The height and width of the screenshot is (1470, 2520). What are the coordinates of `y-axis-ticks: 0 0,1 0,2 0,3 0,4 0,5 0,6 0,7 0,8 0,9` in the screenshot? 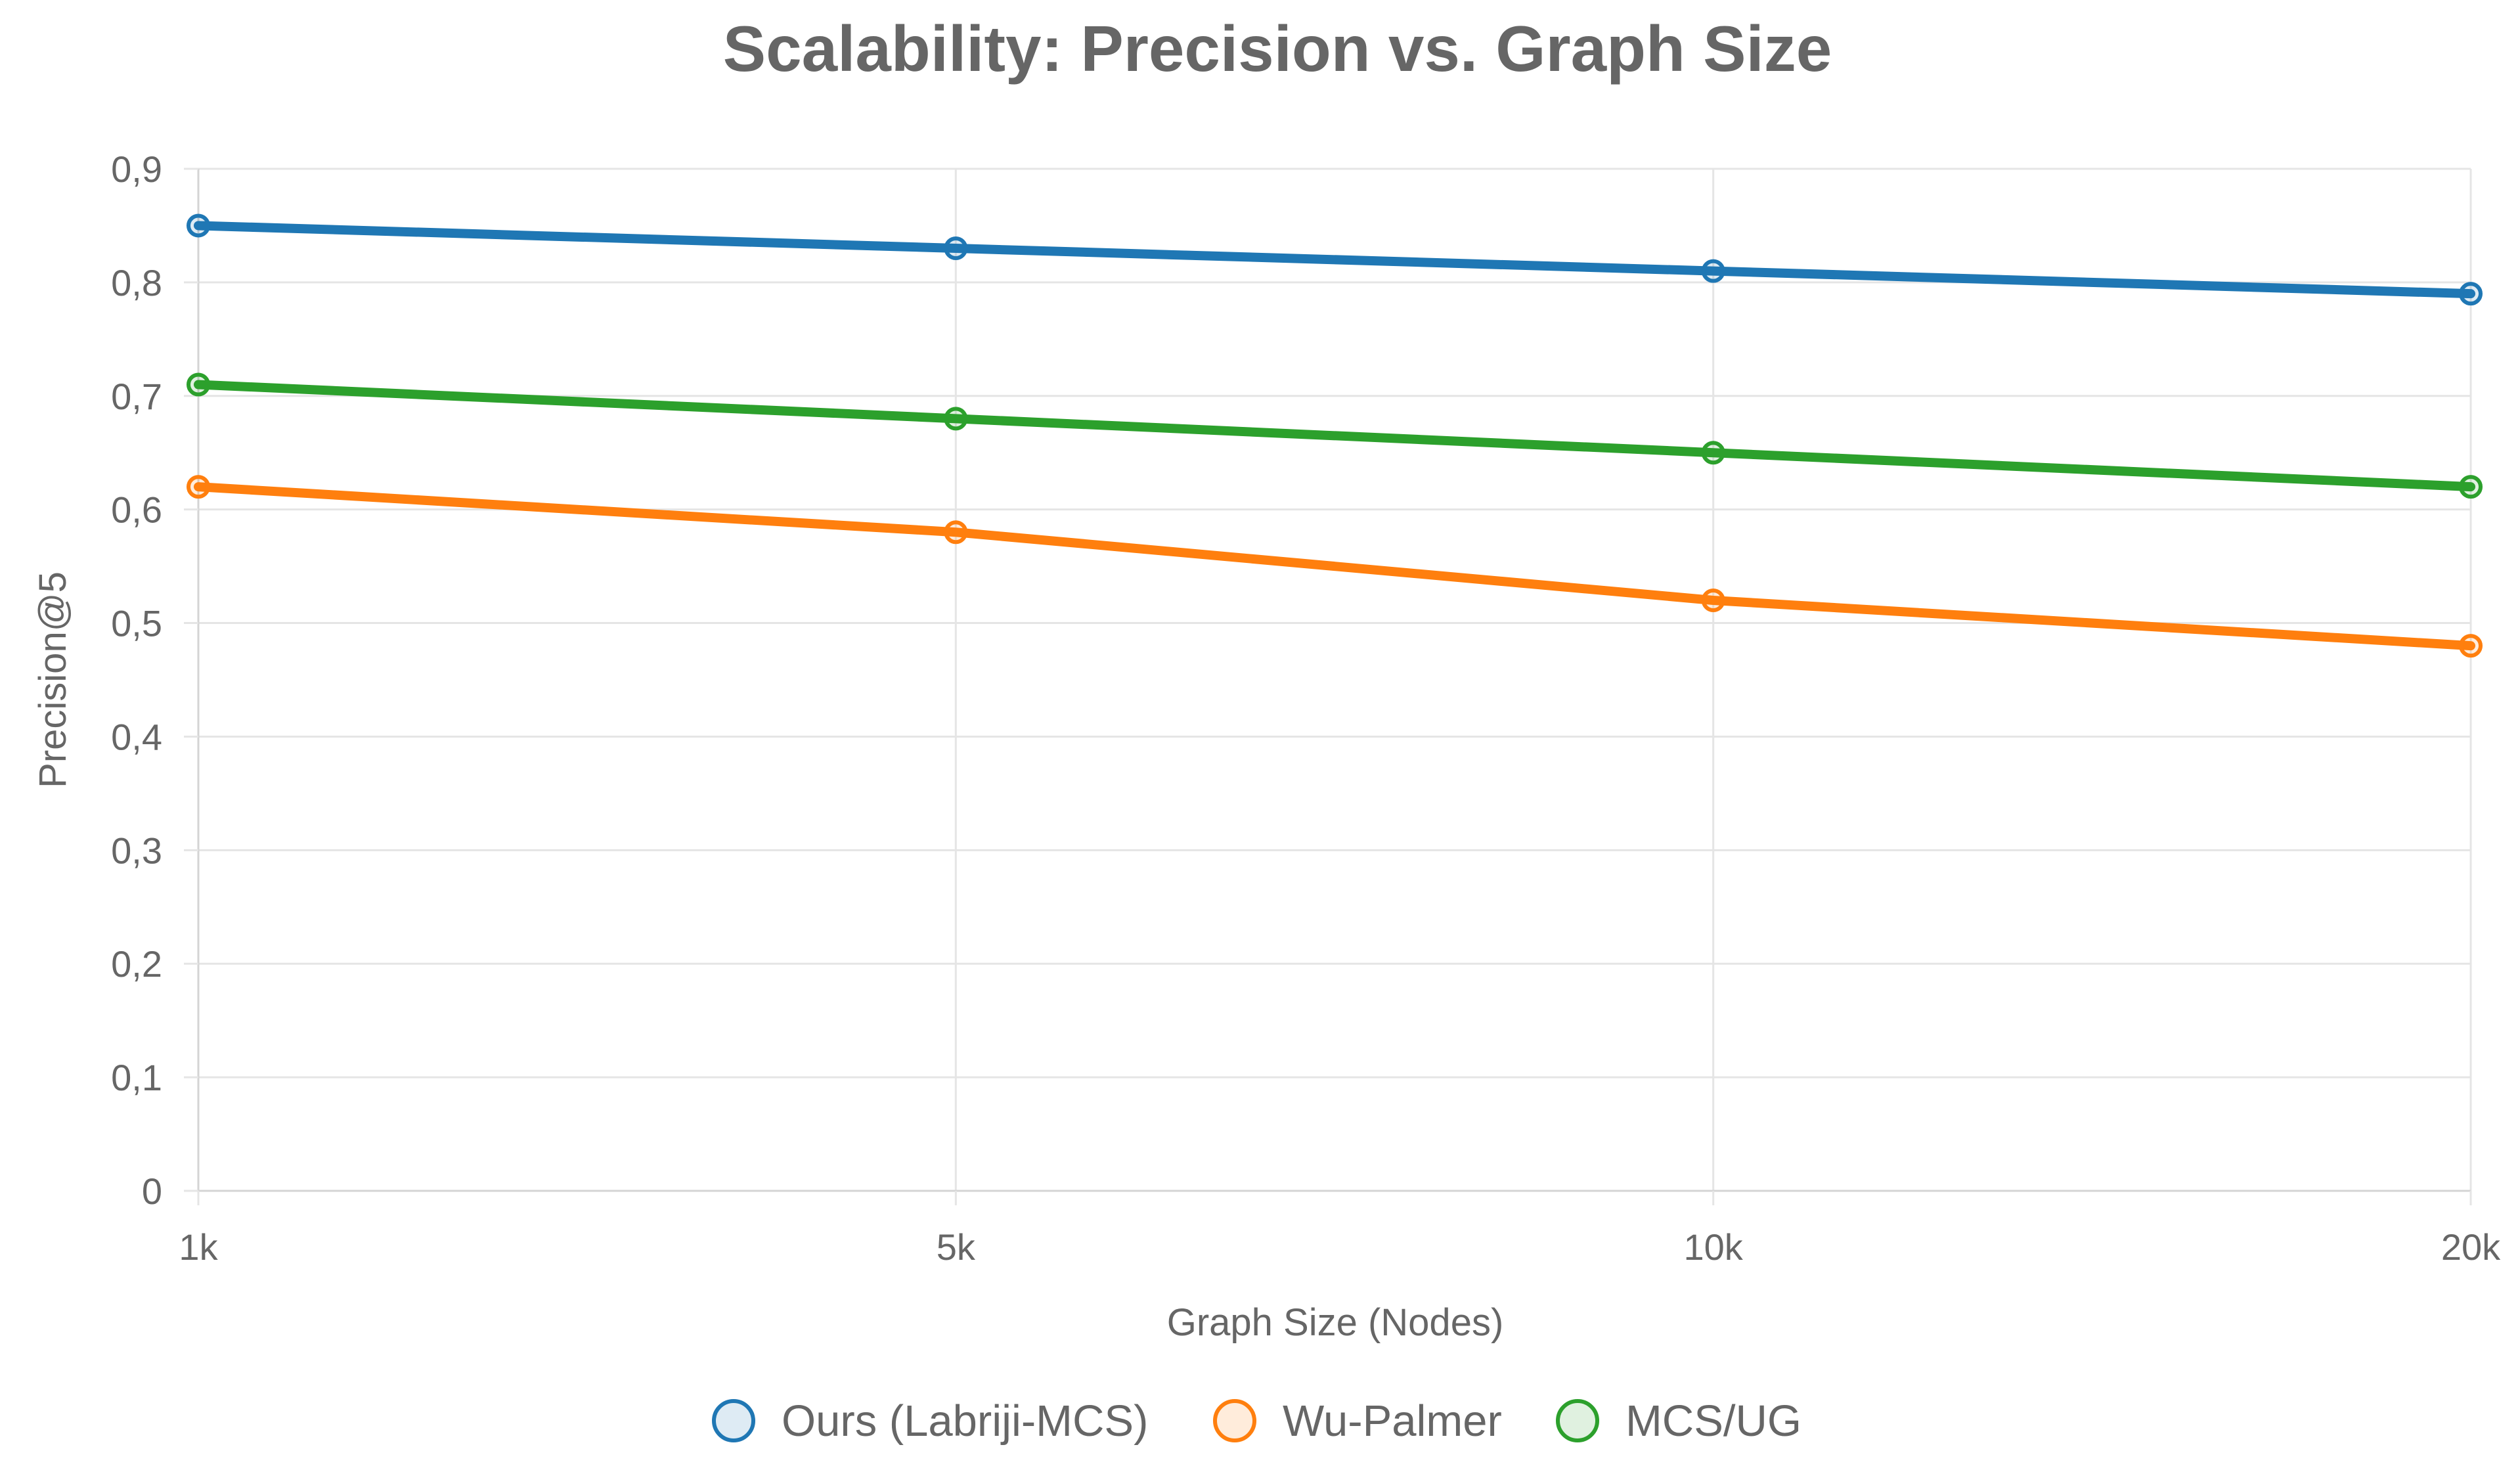 It's located at (154, 680).